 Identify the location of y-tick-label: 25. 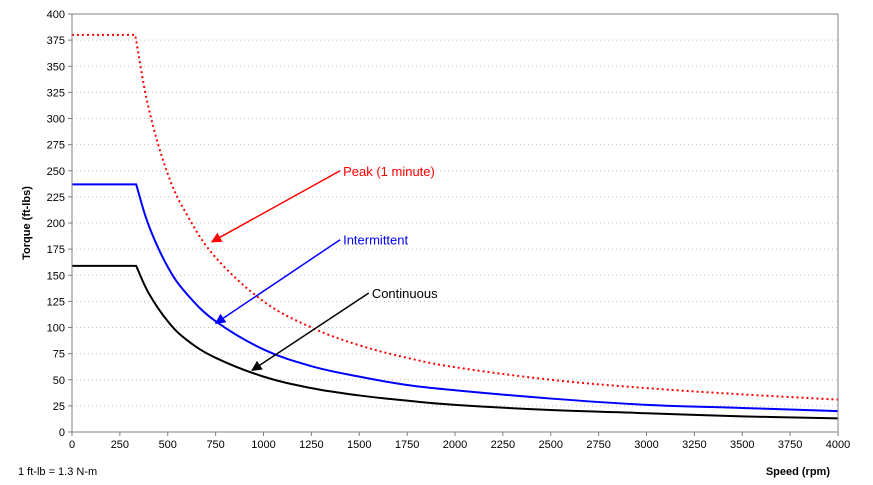
(59, 407).